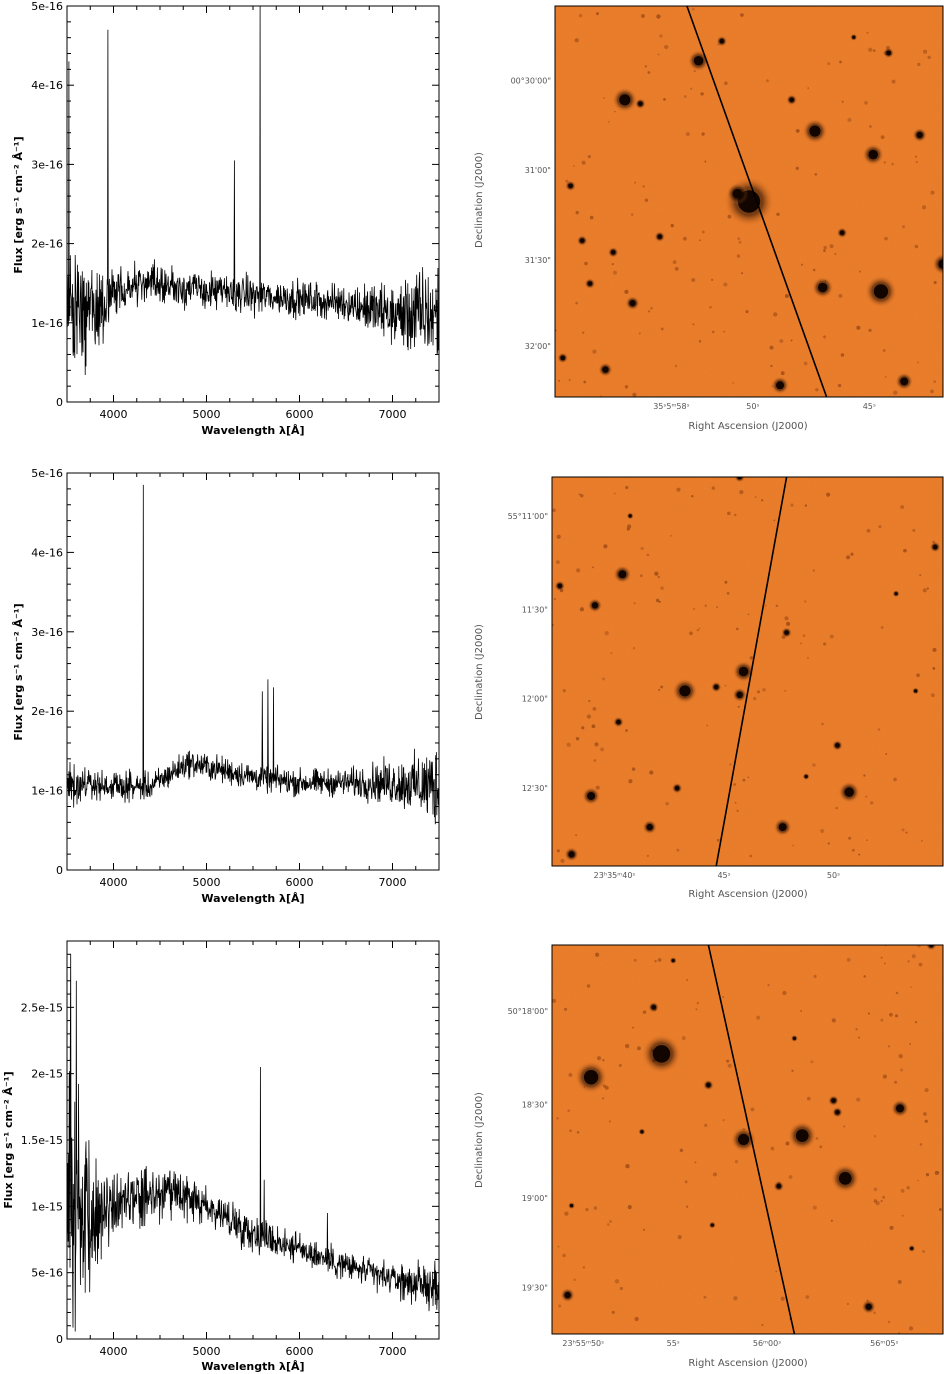 The image size is (944, 1374). What do you see at coordinates (528, 516) in the screenshot?
I see `dec-tick-label: 55°11'00"` at bounding box center [528, 516].